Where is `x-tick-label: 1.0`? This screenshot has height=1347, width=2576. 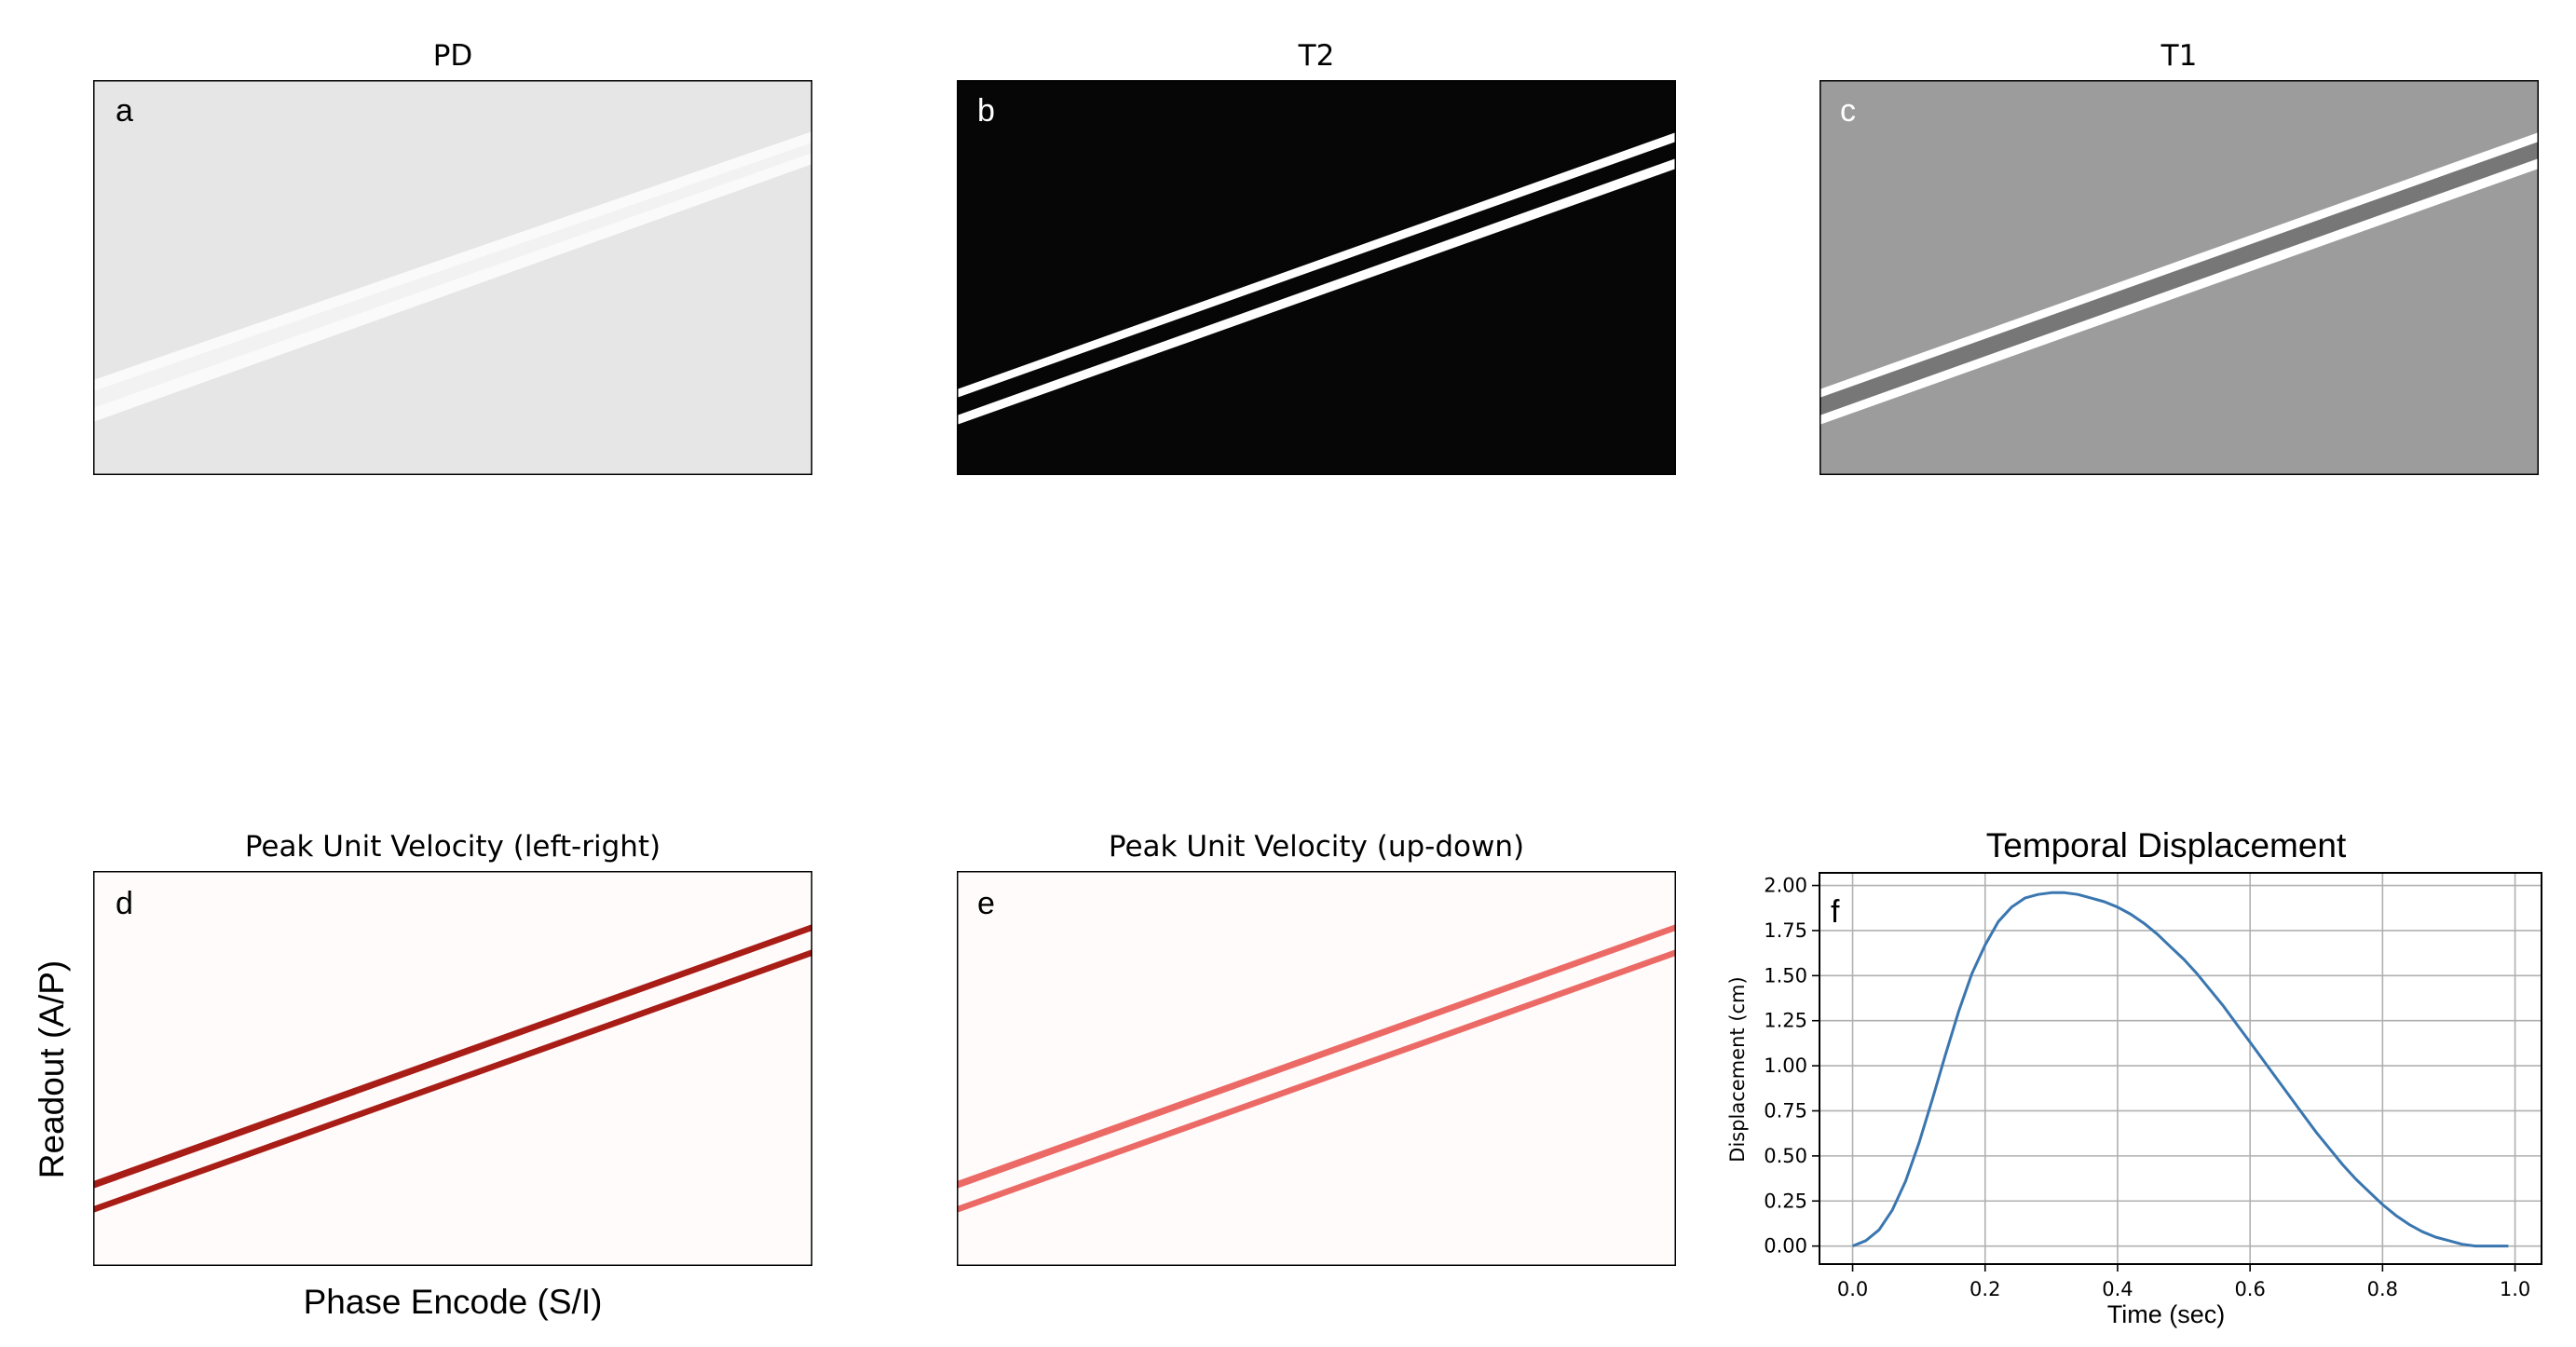 x-tick-label: 1.0 is located at coordinates (2515, 1289).